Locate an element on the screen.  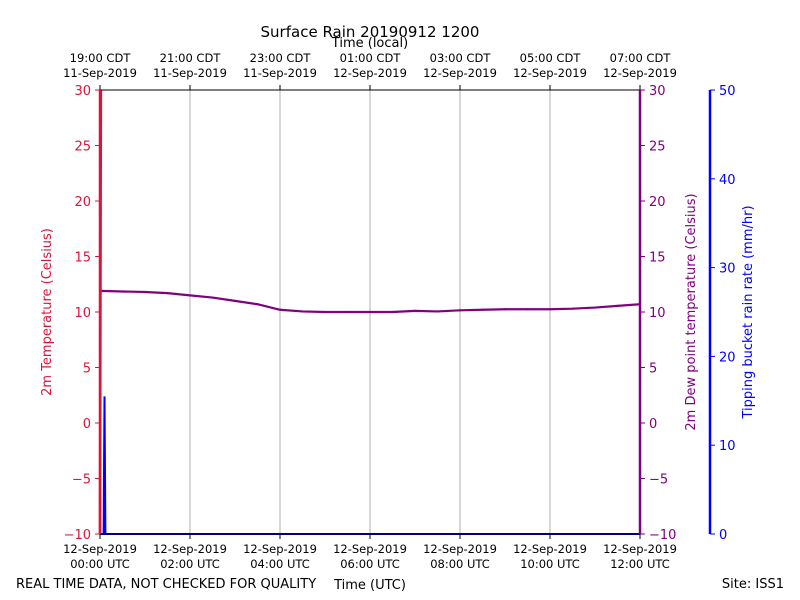
temperature-tick-label: 20 is located at coordinates (82, 202).